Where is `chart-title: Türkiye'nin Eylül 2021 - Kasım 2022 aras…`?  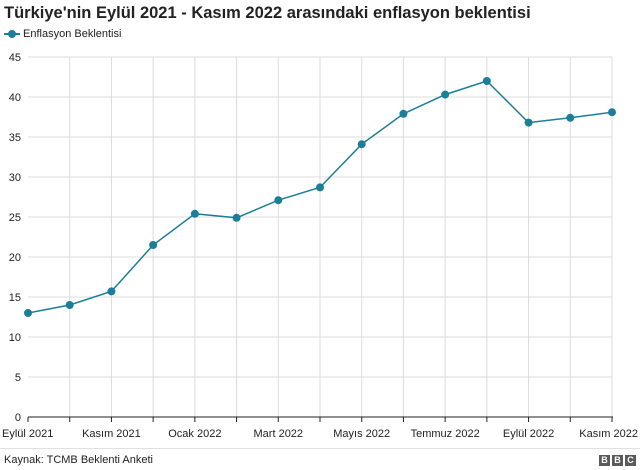 chart-title: Türkiye'nin Eylül 2021 - Kasım 2022 aras… is located at coordinates (267, 13).